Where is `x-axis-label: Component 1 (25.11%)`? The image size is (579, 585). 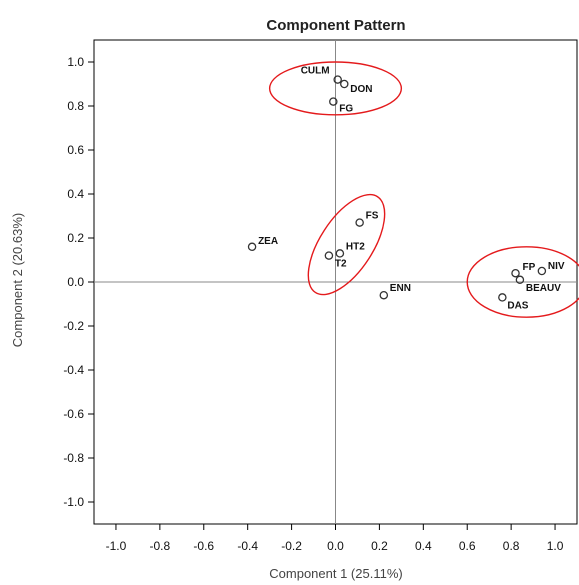 x-axis-label: Component 1 (25.11%) is located at coordinates (335, 573).